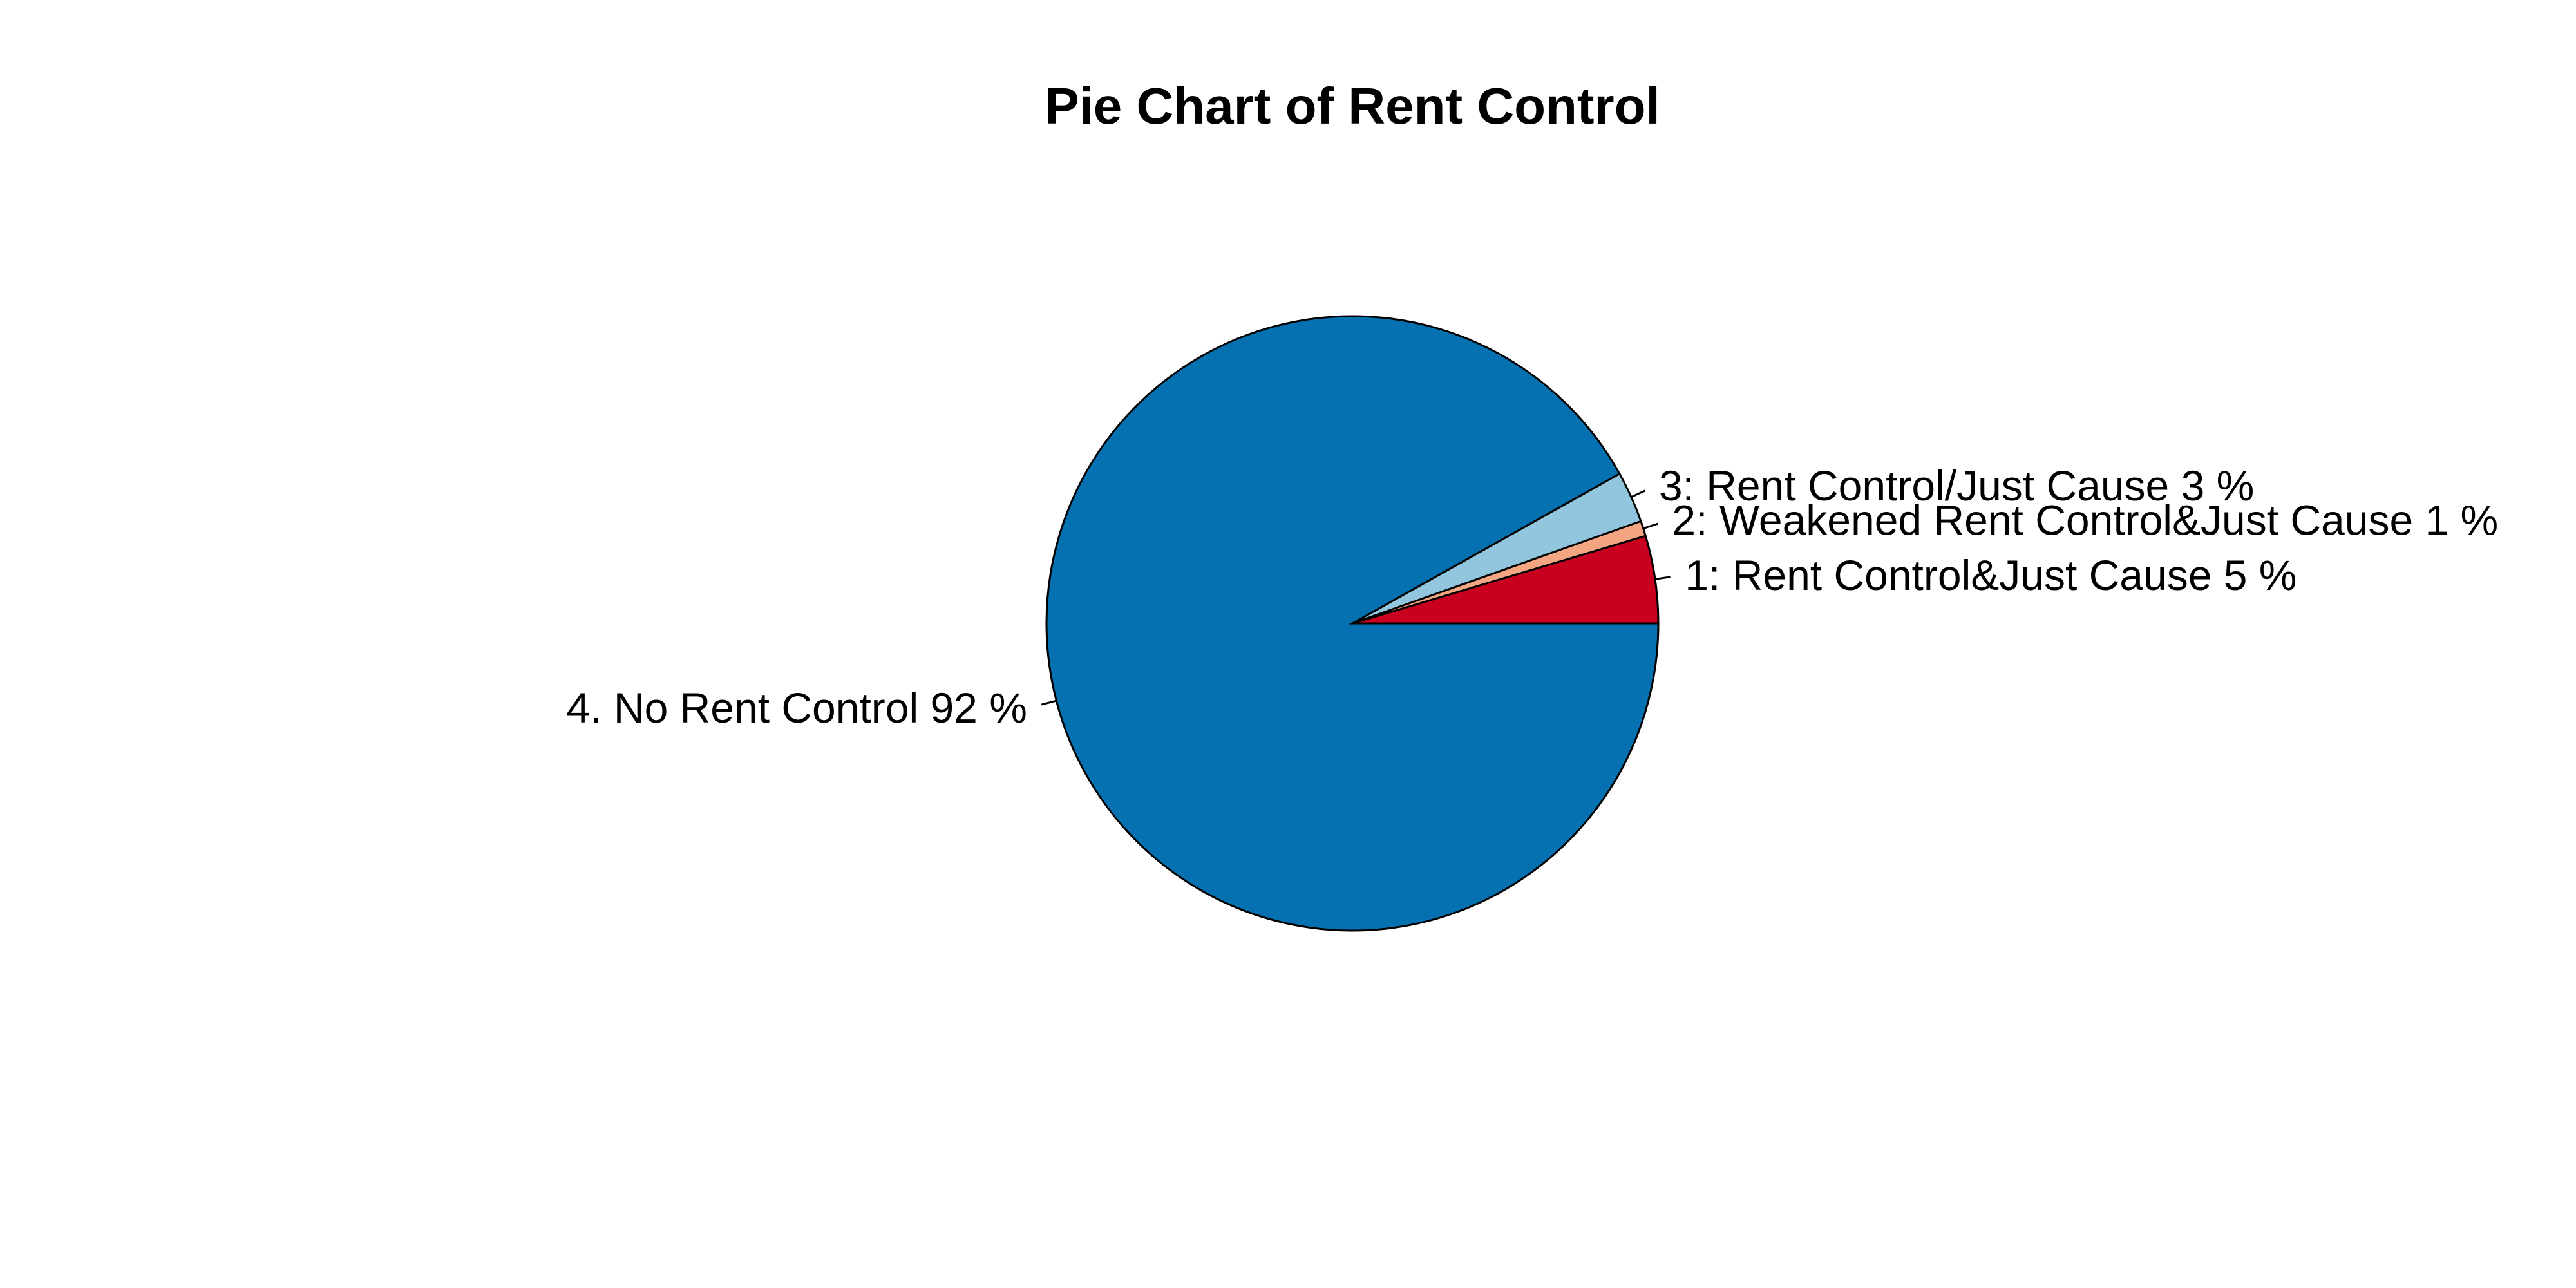 This screenshot has width=2576, height=1288. What do you see at coordinates (2085, 520) in the screenshot?
I see `slice-label-2: 2: Weakened Rent Control&Just Cause 1 %` at bounding box center [2085, 520].